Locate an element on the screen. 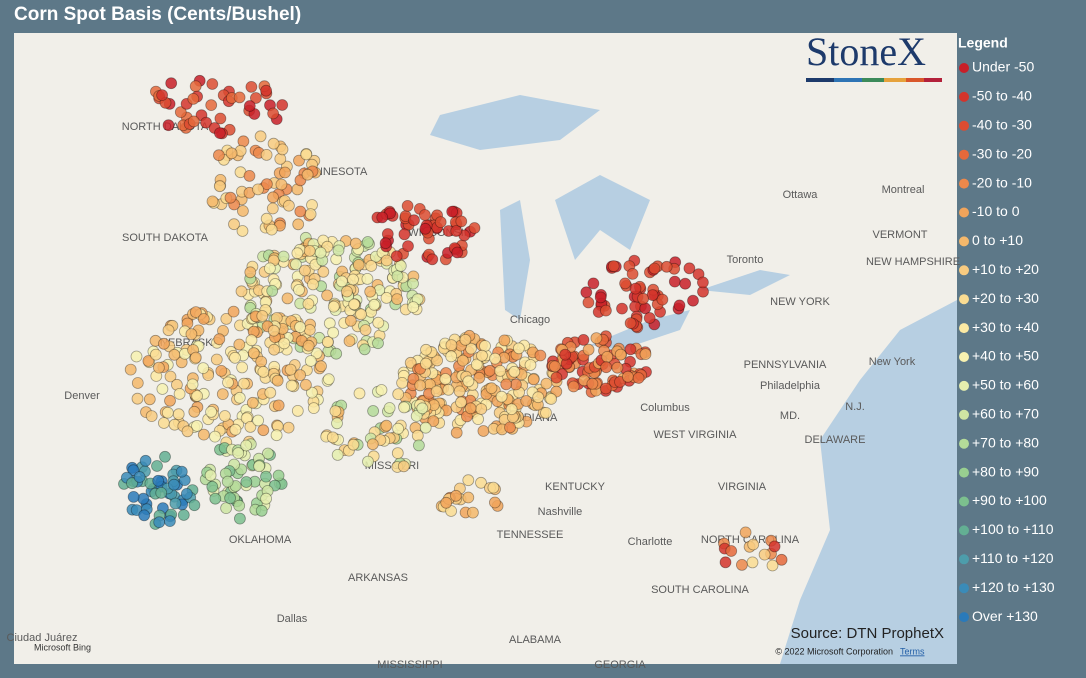  source: Source: DTN ProphetX is located at coordinates (867, 633).